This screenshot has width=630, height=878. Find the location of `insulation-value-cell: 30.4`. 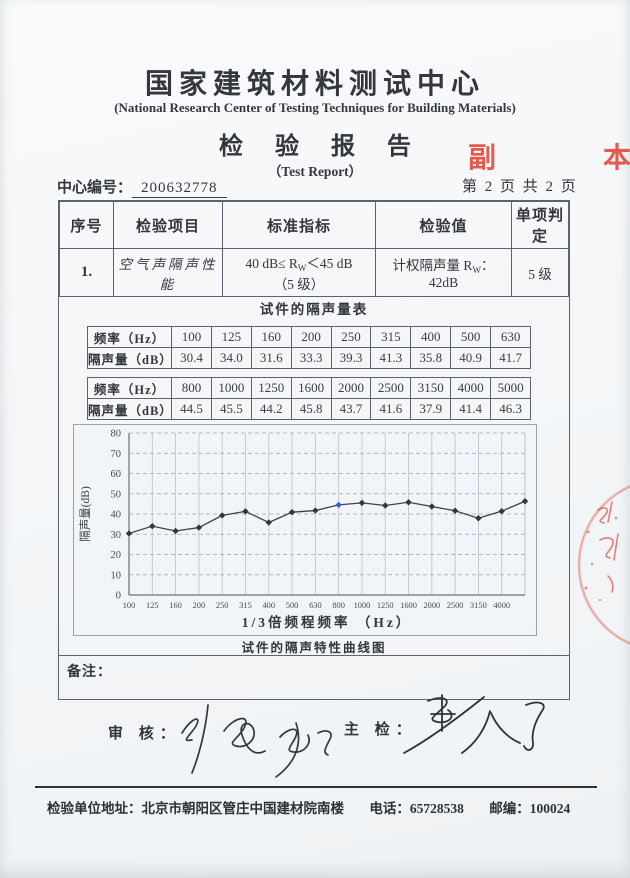

insulation-value-cell: 30.4 is located at coordinates (191, 358).